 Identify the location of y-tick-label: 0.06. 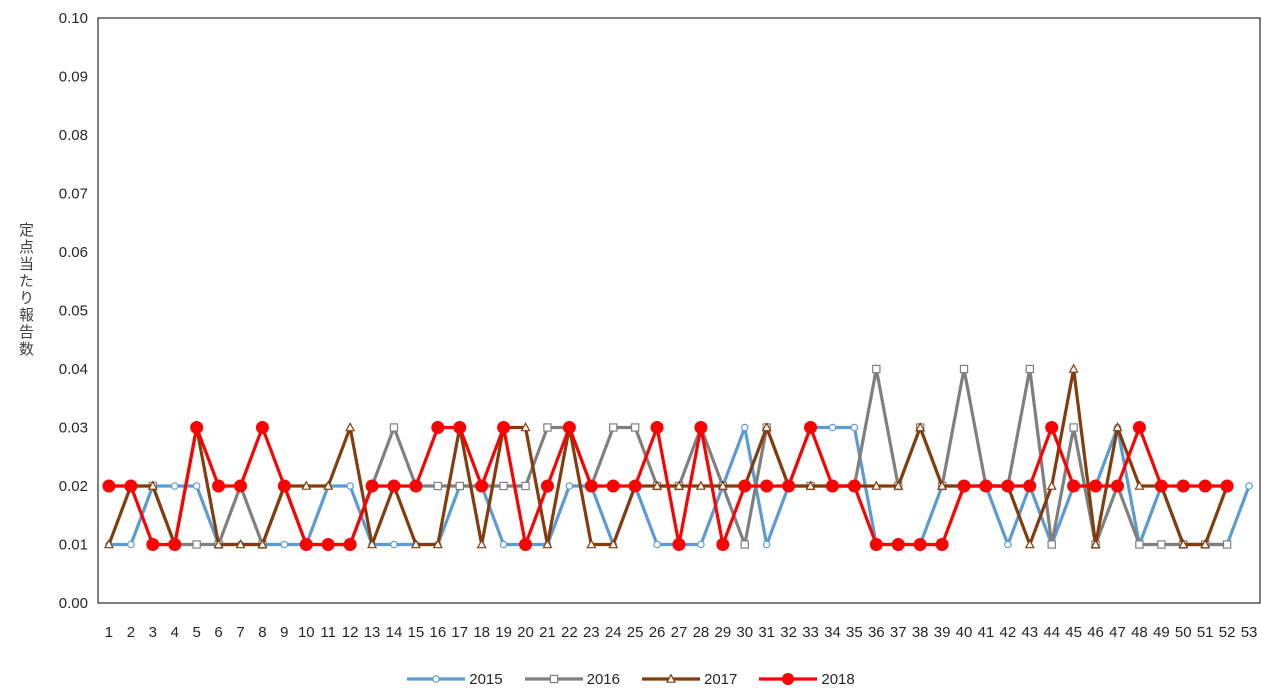
(73, 252).